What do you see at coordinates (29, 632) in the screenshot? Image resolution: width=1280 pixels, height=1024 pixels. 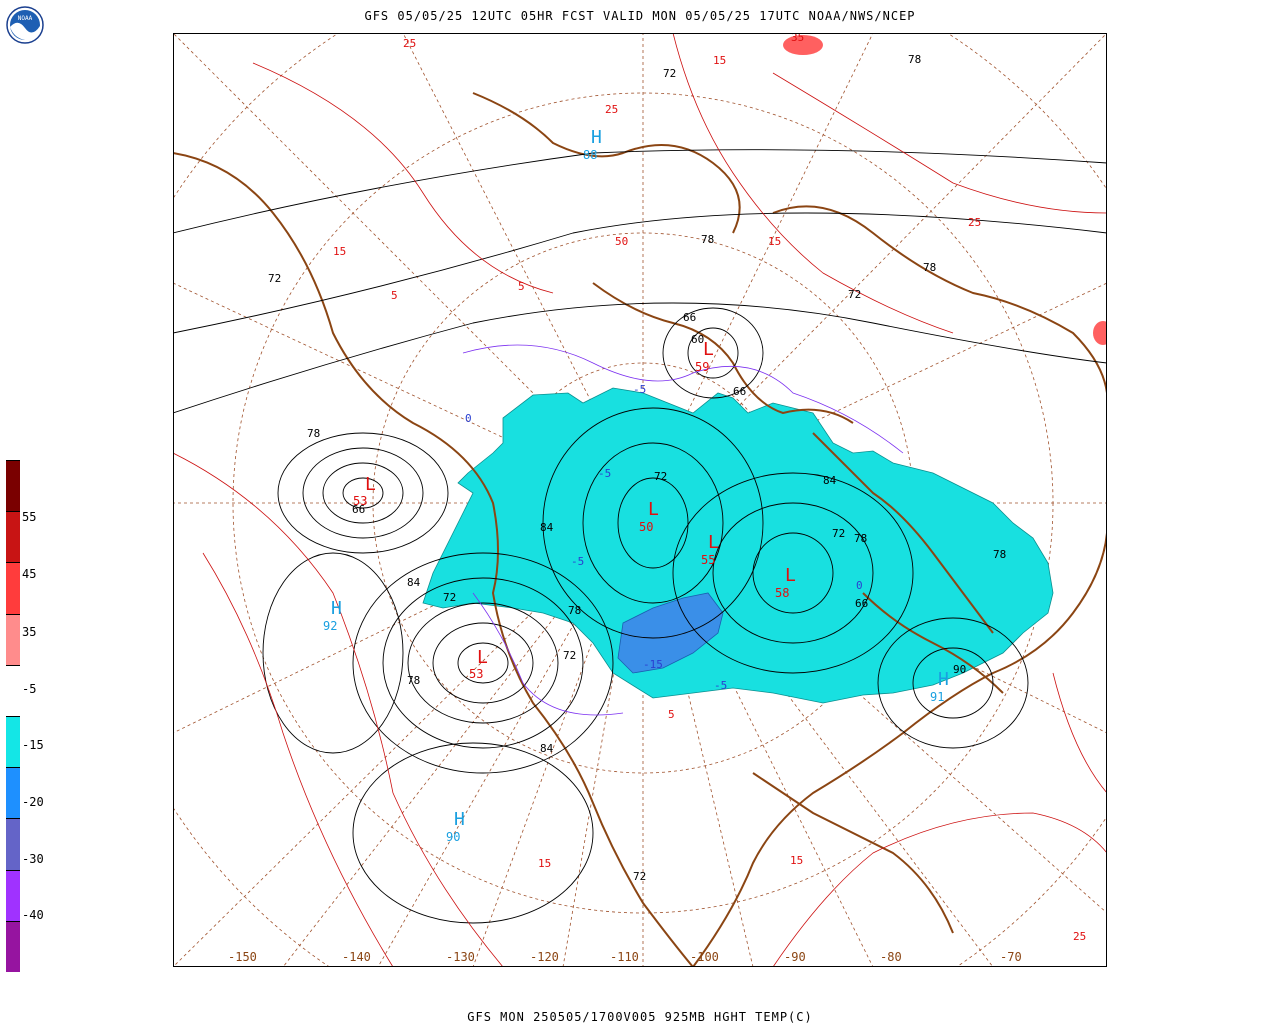 I see `colorbar-label: 35` at bounding box center [29, 632].